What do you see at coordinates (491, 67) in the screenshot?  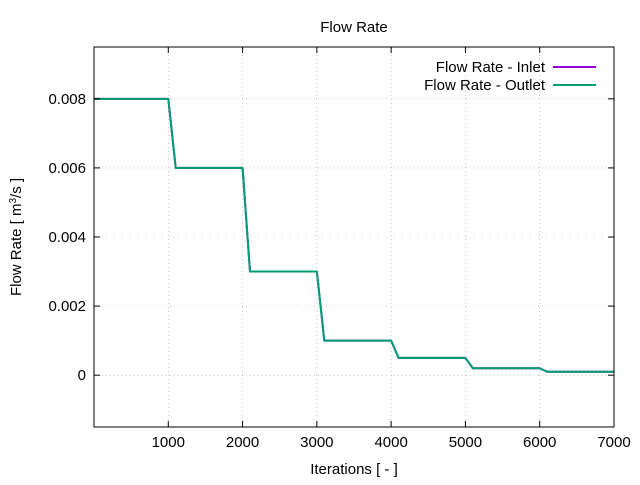 I see `legend-label-inlet: Flow Rate - Inlet` at bounding box center [491, 67].